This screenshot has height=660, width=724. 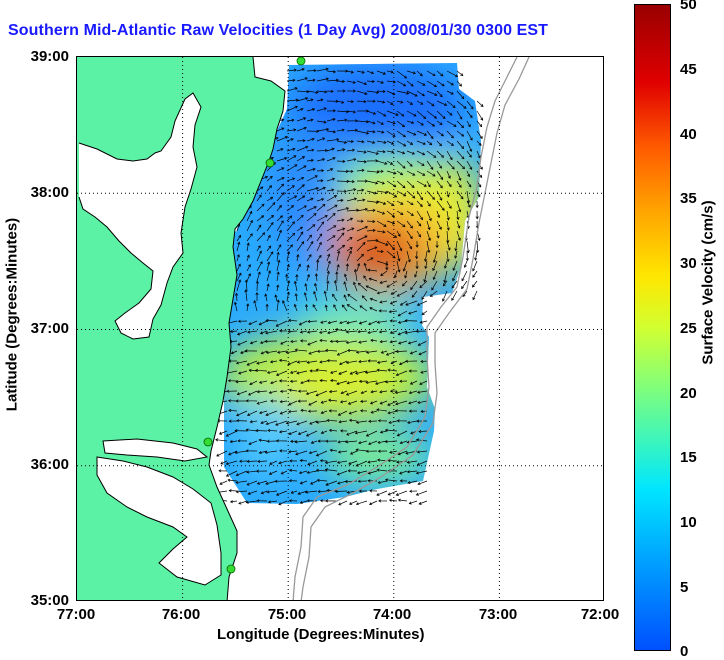 I want to click on x-axis-label: Longitude (Degrees:Minutes), so click(x=321, y=634).